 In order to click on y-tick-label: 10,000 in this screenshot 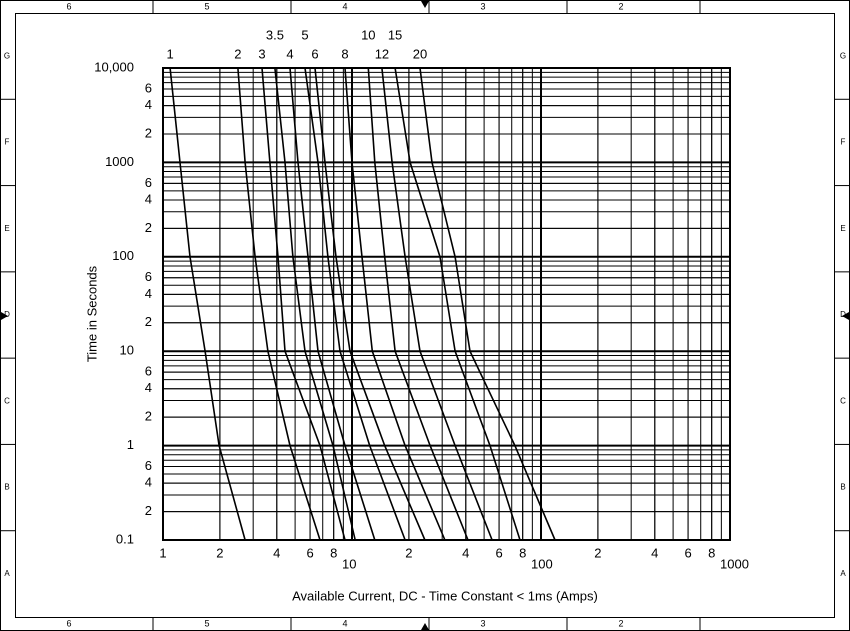, I will do `click(114, 66)`.